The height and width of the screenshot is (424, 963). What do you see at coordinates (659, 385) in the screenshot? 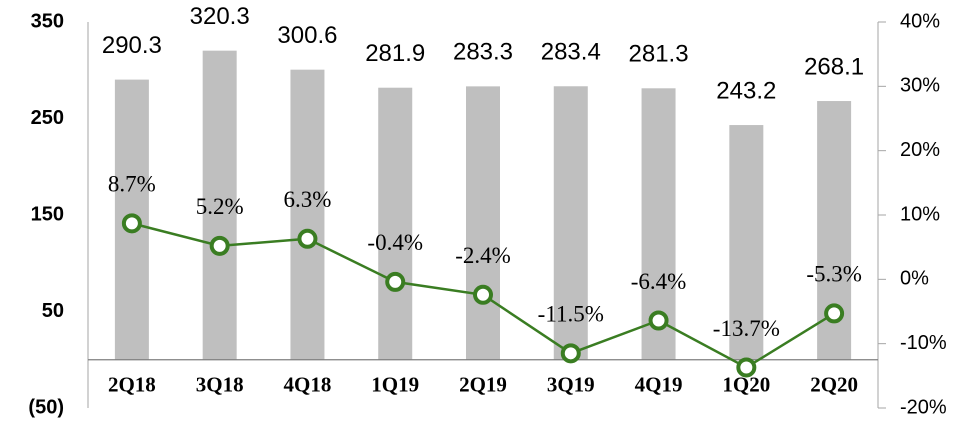
I see `x-tick-label: 4Q19` at bounding box center [659, 385].